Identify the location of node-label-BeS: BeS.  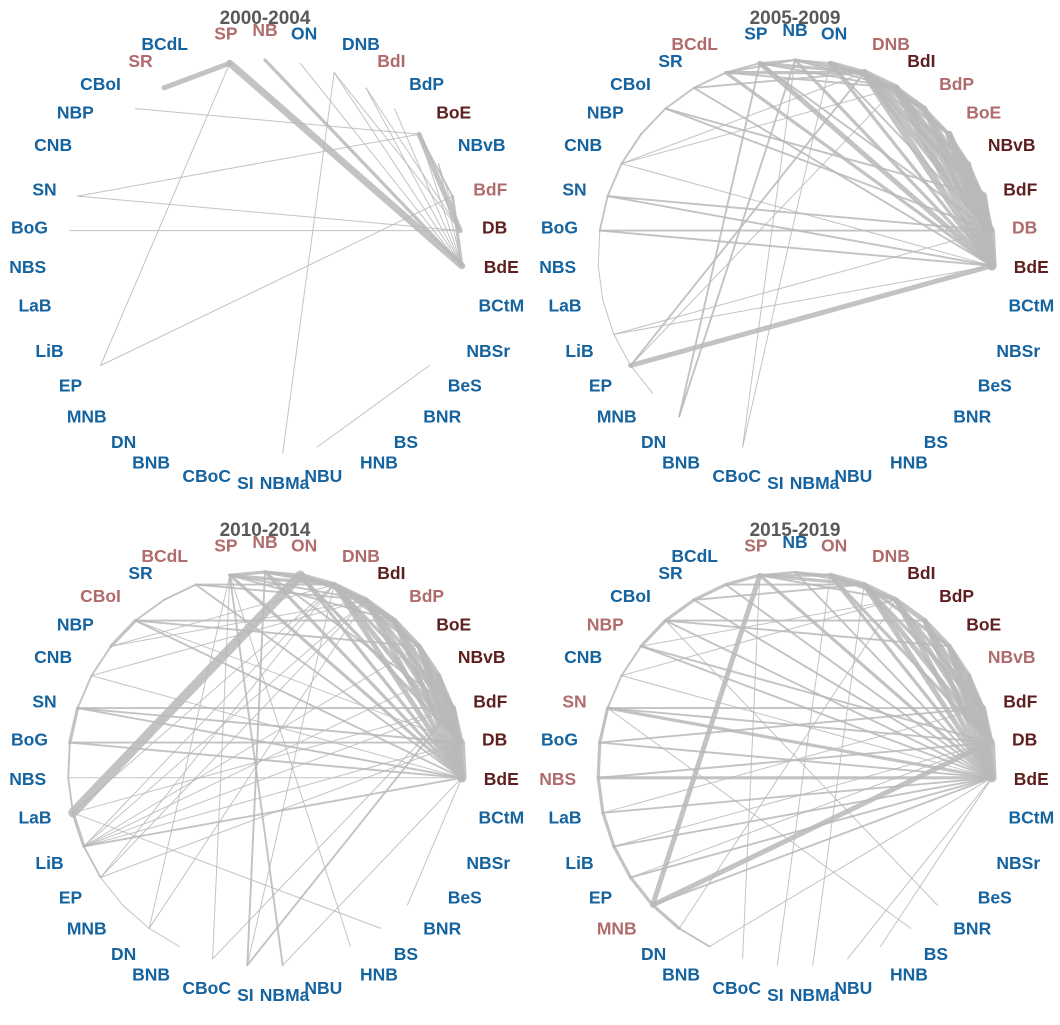
(995, 898).